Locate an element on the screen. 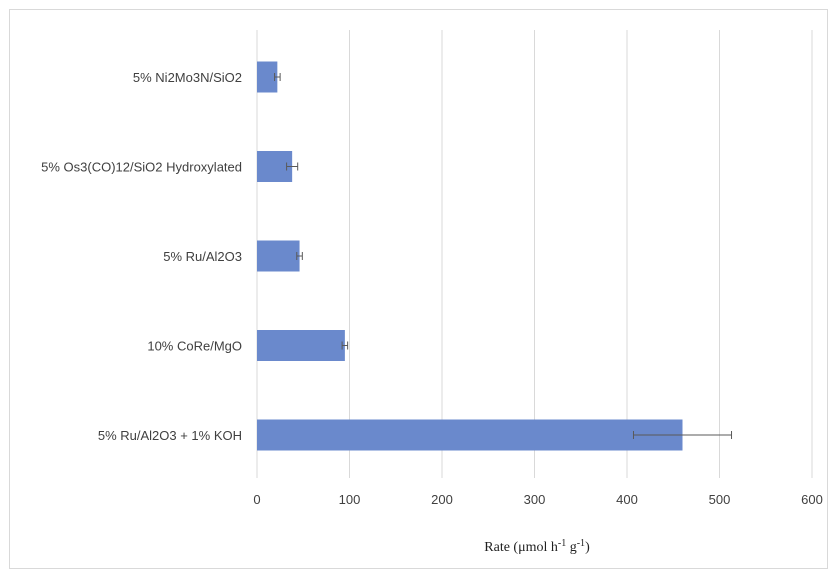 The width and height of the screenshot is (829, 570). category-label-4: 5% Ru/Al2O3 + 1% KOH is located at coordinates (170, 435).